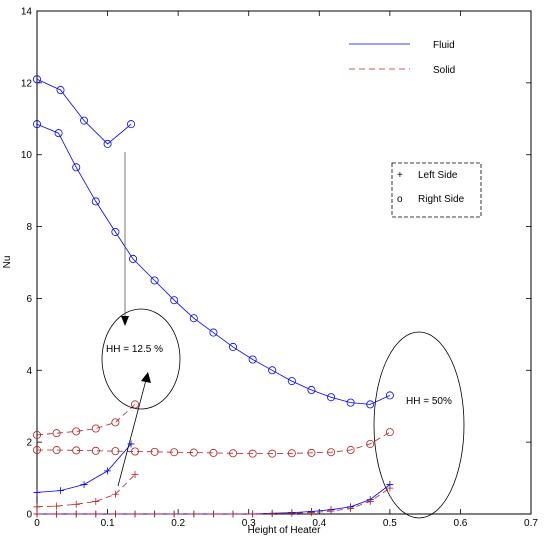  I want to click on y-tick-label: 6, so click(29, 299).